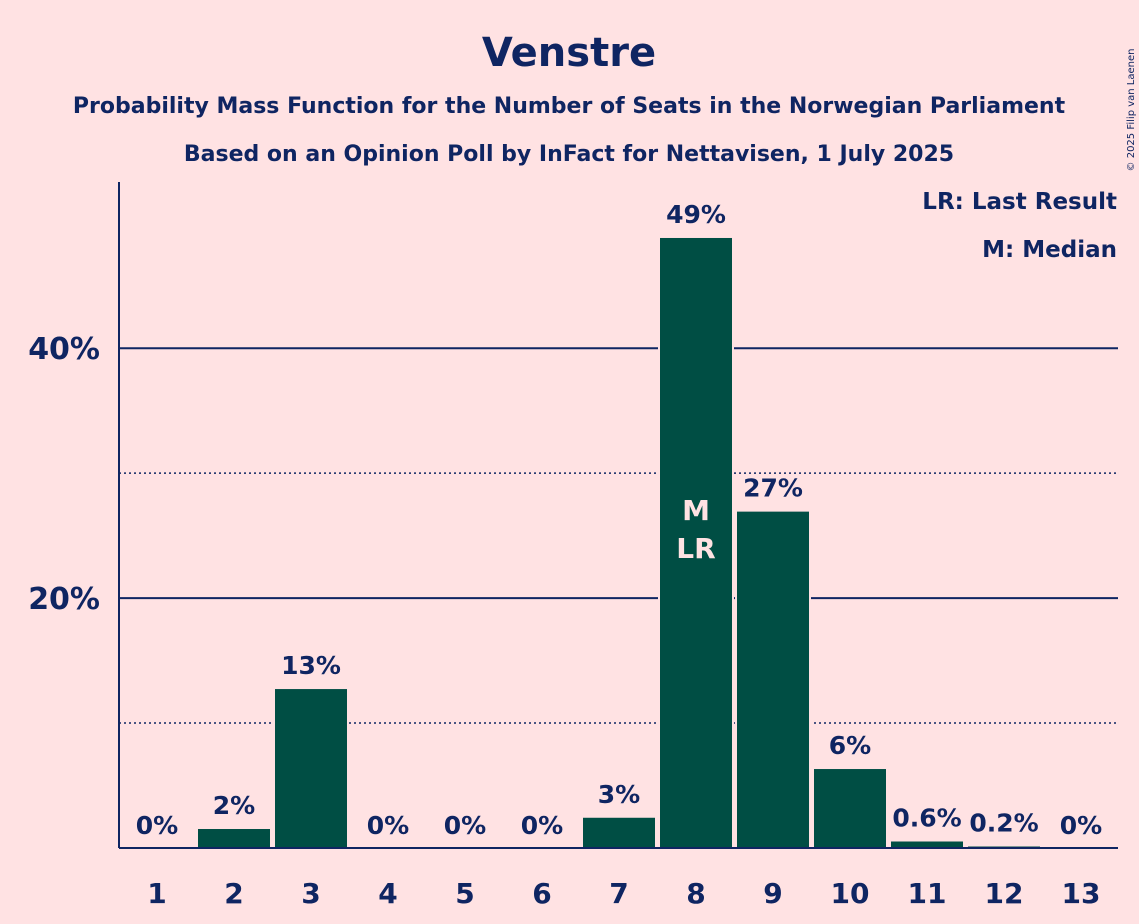  Describe the element at coordinates (850, 893) in the screenshot. I see `x-tick-label: 10` at that location.